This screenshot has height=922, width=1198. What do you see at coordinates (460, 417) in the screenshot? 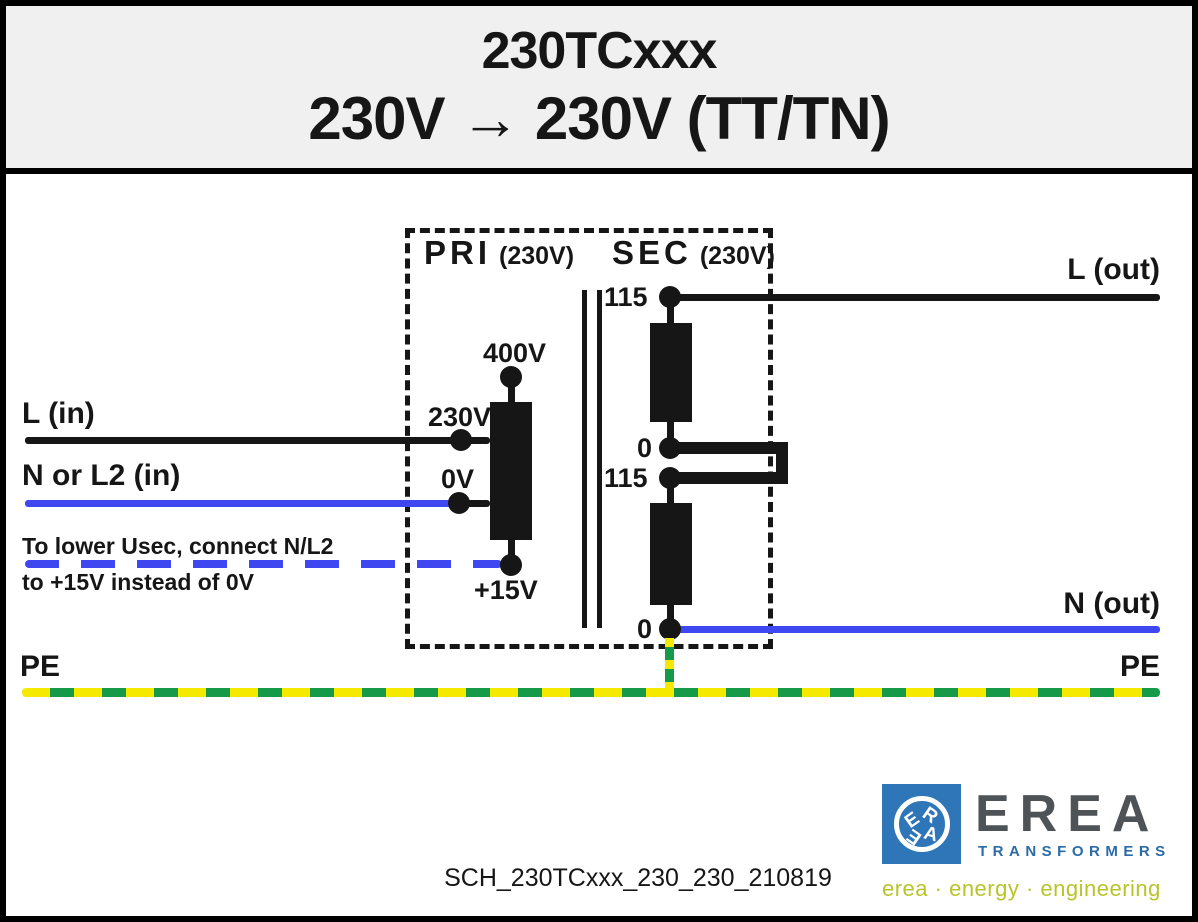
I see `tap-230v-label: 230V` at bounding box center [460, 417].